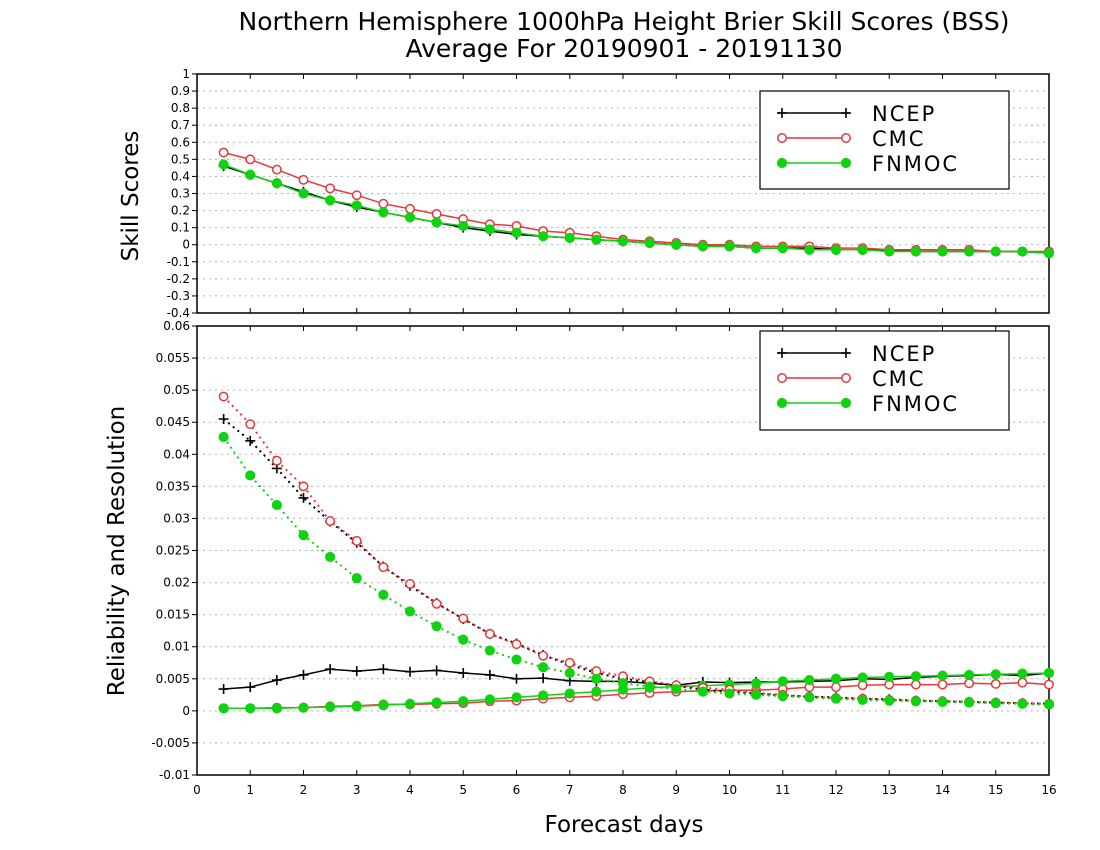 The image size is (1100, 850). Describe the element at coordinates (782, 790) in the screenshot. I see `xtick-label: 11` at that location.